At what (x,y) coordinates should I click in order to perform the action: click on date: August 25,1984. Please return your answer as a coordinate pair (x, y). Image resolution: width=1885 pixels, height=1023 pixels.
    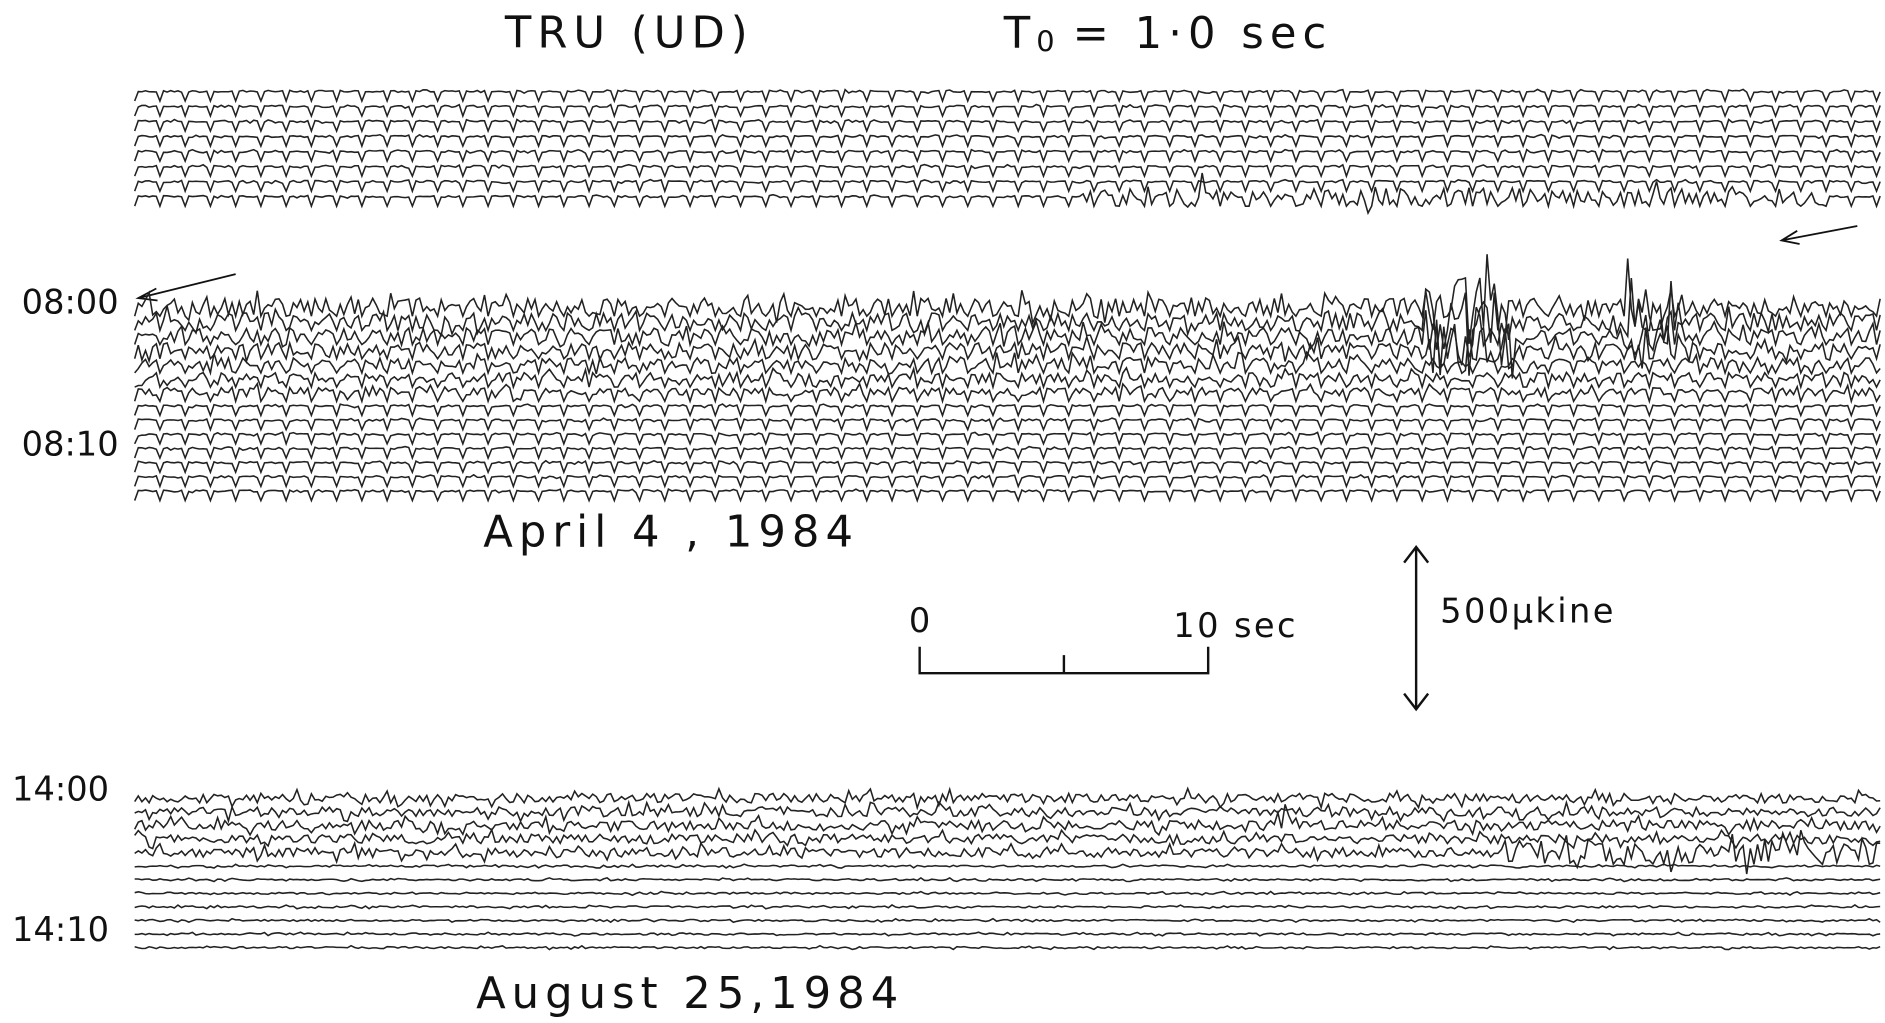
    Looking at the image, I should click on (690, 994).